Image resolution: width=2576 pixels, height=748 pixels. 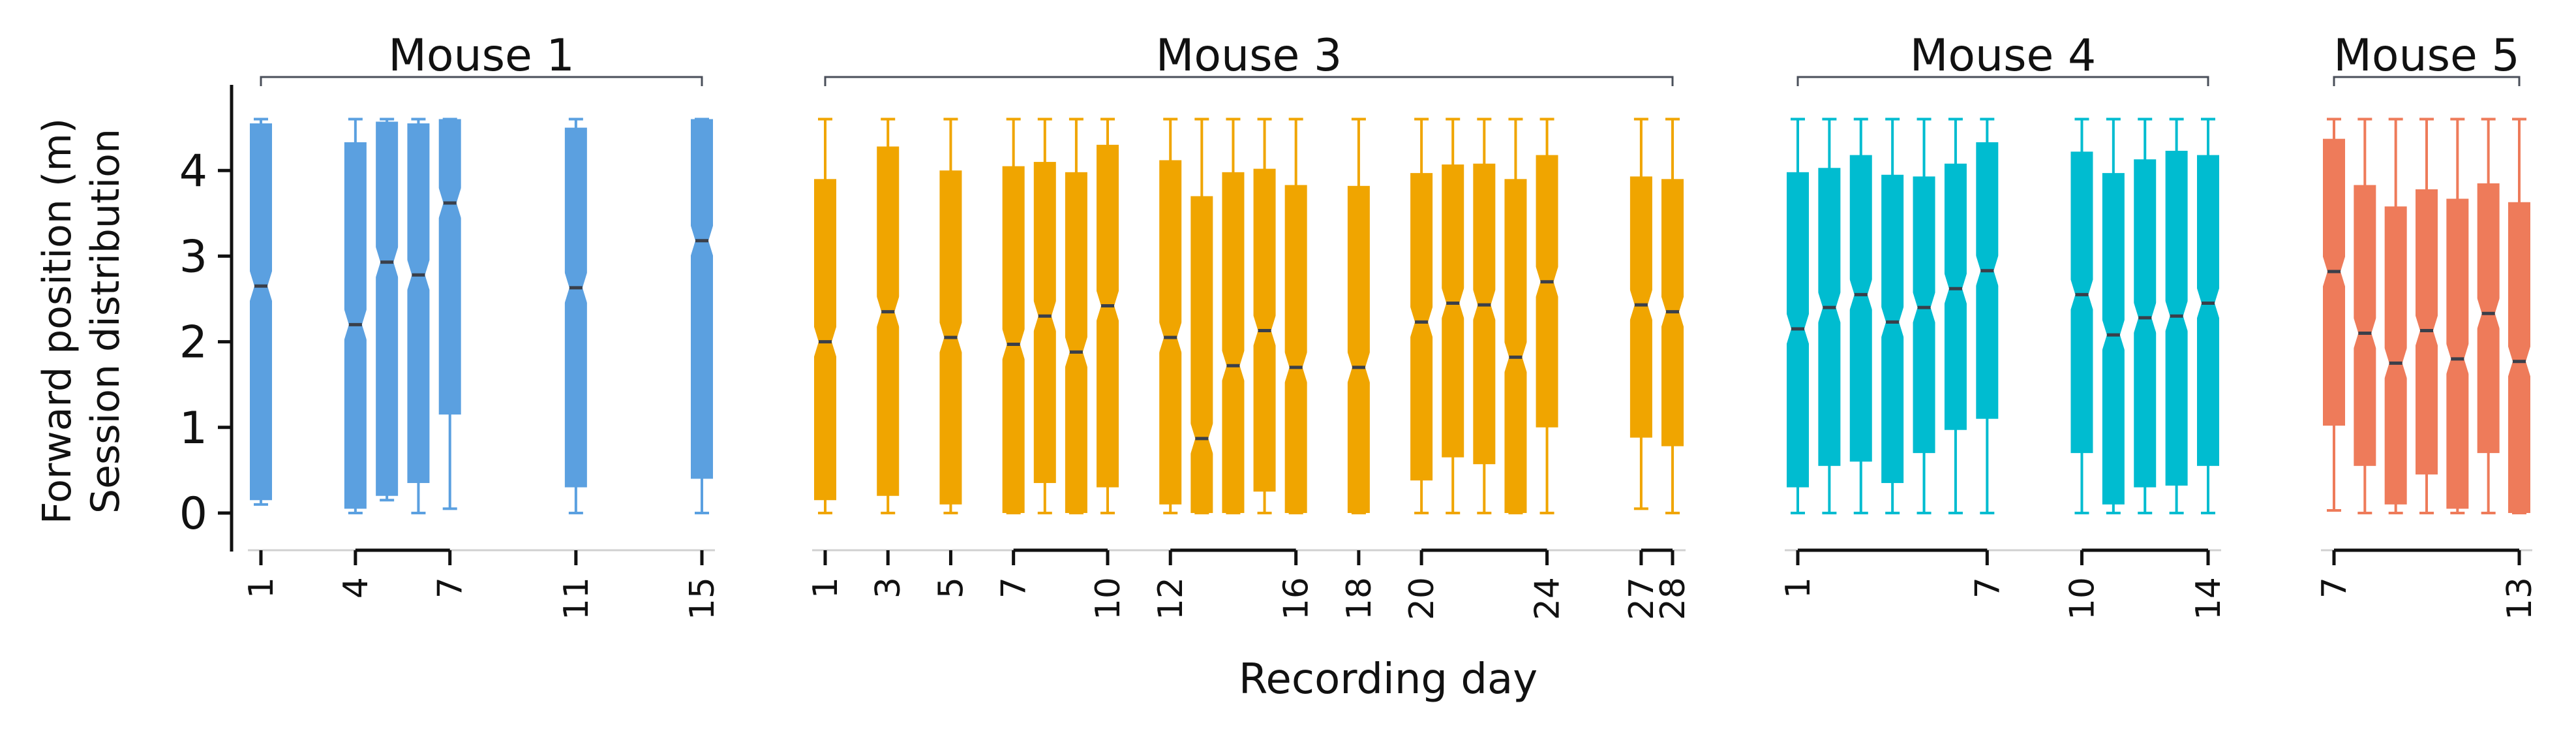 What do you see at coordinates (889, 588) in the screenshot?
I see `x-tick-label: 3` at bounding box center [889, 588].